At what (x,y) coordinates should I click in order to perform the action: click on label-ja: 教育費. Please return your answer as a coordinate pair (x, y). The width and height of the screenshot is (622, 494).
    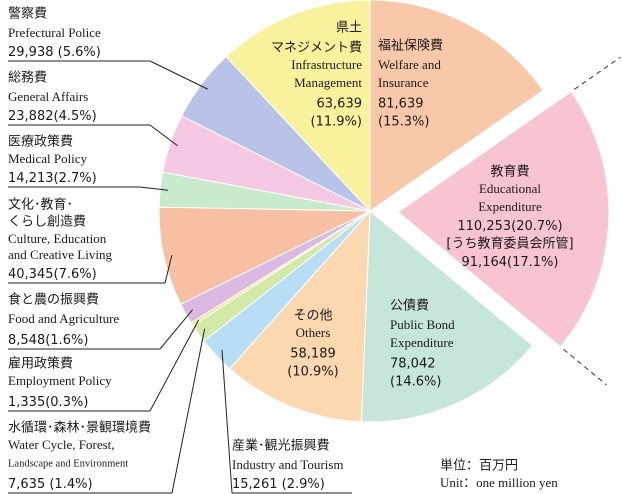
    Looking at the image, I should click on (509, 172).